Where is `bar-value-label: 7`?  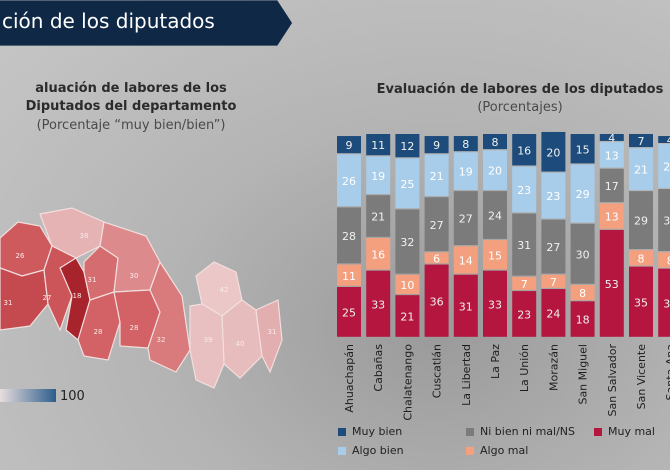 bar-value-label: 7 is located at coordinates (524, 284).